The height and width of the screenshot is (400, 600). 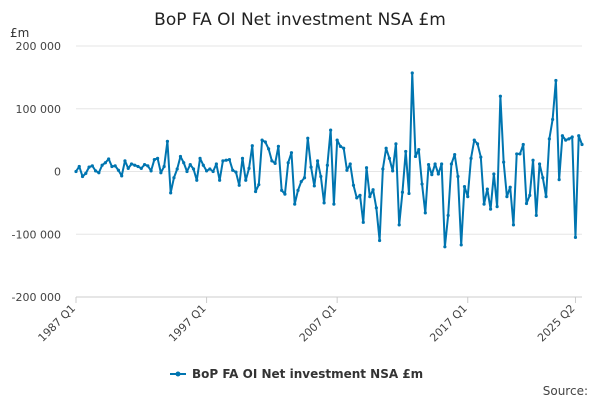 I want to click on legend-point-marker, so click(x=178, y=374).